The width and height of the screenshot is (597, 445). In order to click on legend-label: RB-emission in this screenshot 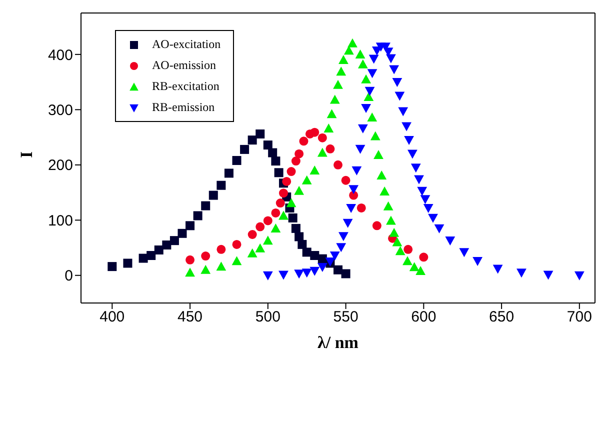, I will do `click(183, 107)`.